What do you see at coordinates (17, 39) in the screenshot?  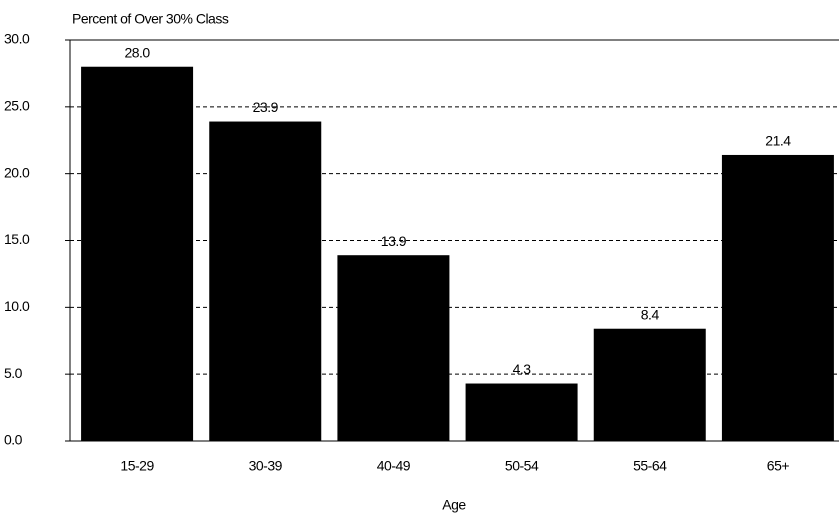 I see `y-tick-label: 30.0` at bounding box center [17, 39].